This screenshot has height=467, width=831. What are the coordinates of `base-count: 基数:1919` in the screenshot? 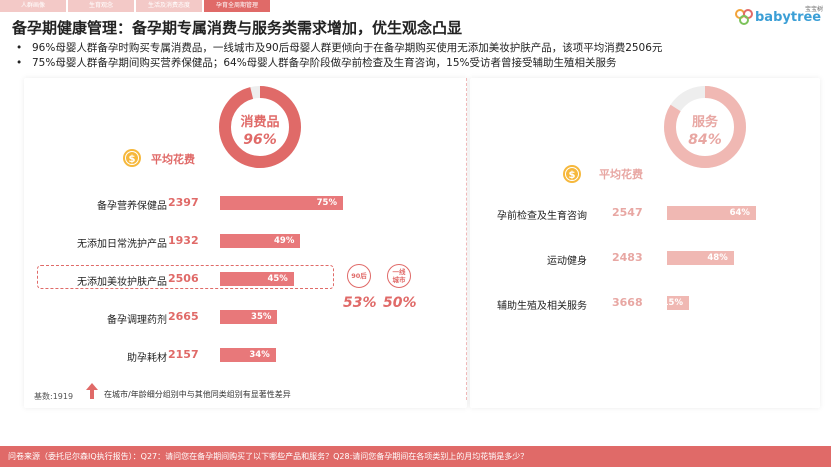 It's located at (54, 396).